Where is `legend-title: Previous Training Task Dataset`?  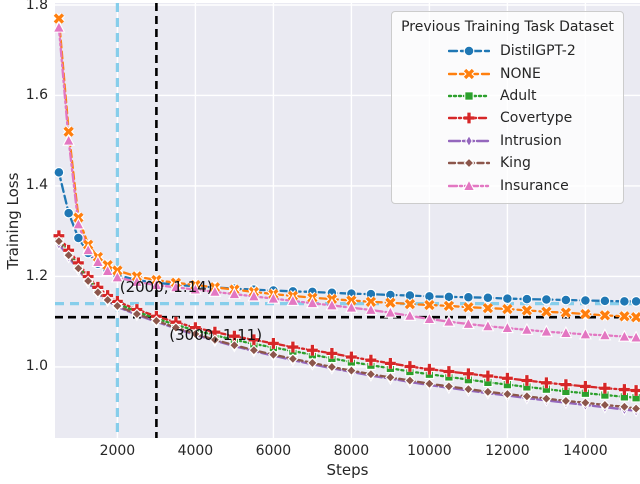 legend-title: Previous Training Task Dataset is located at coordinates (507, 27).